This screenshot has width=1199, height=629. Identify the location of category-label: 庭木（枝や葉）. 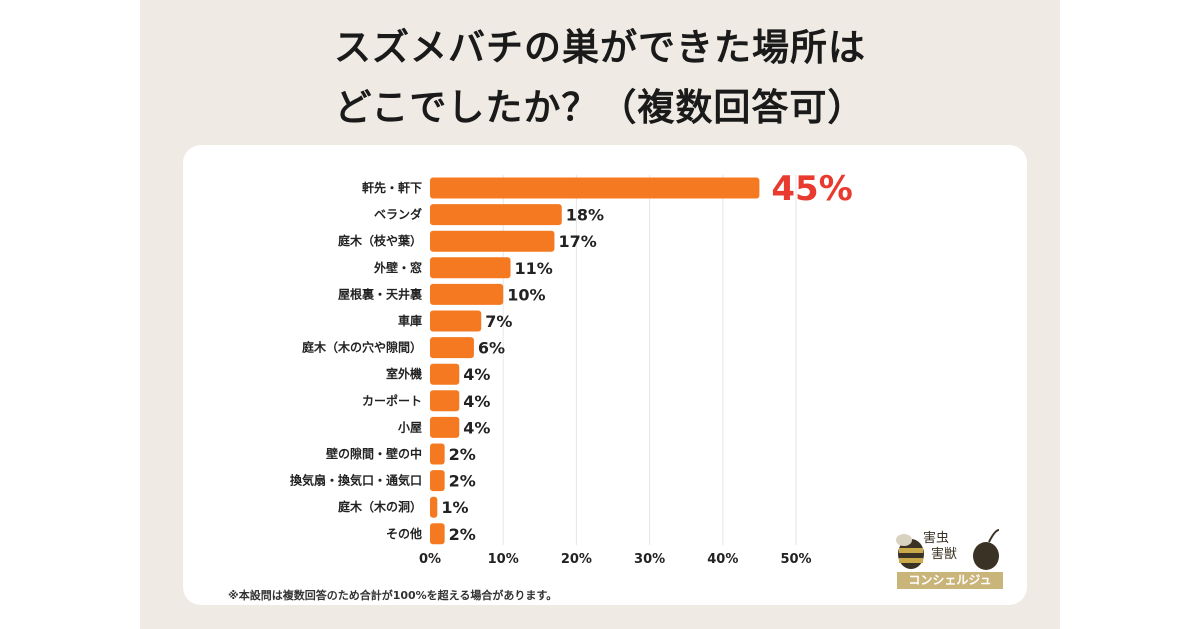
(380, 240).